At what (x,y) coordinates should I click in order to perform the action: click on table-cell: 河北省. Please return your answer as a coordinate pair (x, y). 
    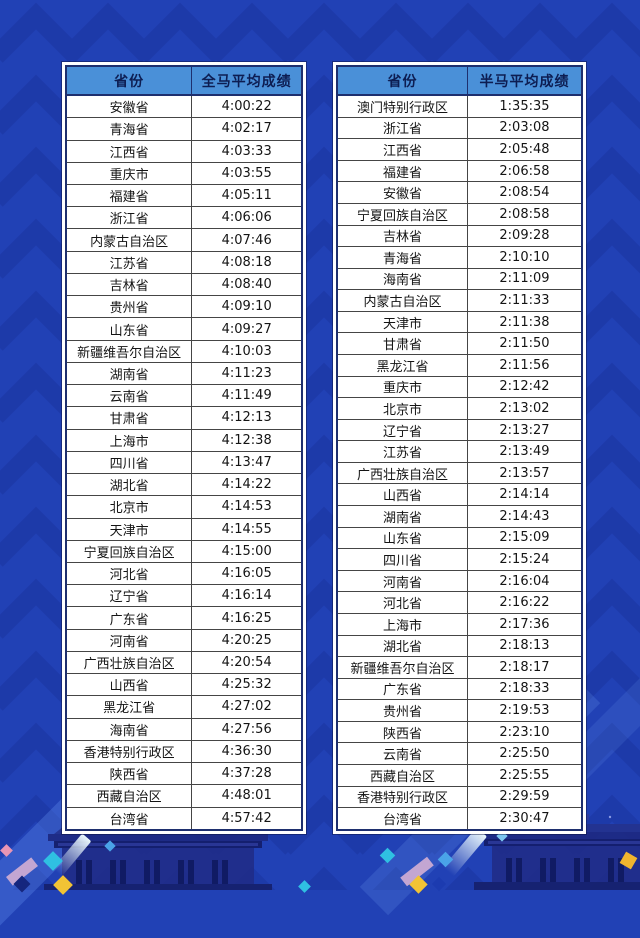
    Looking at the image, I should click on (129, 573).